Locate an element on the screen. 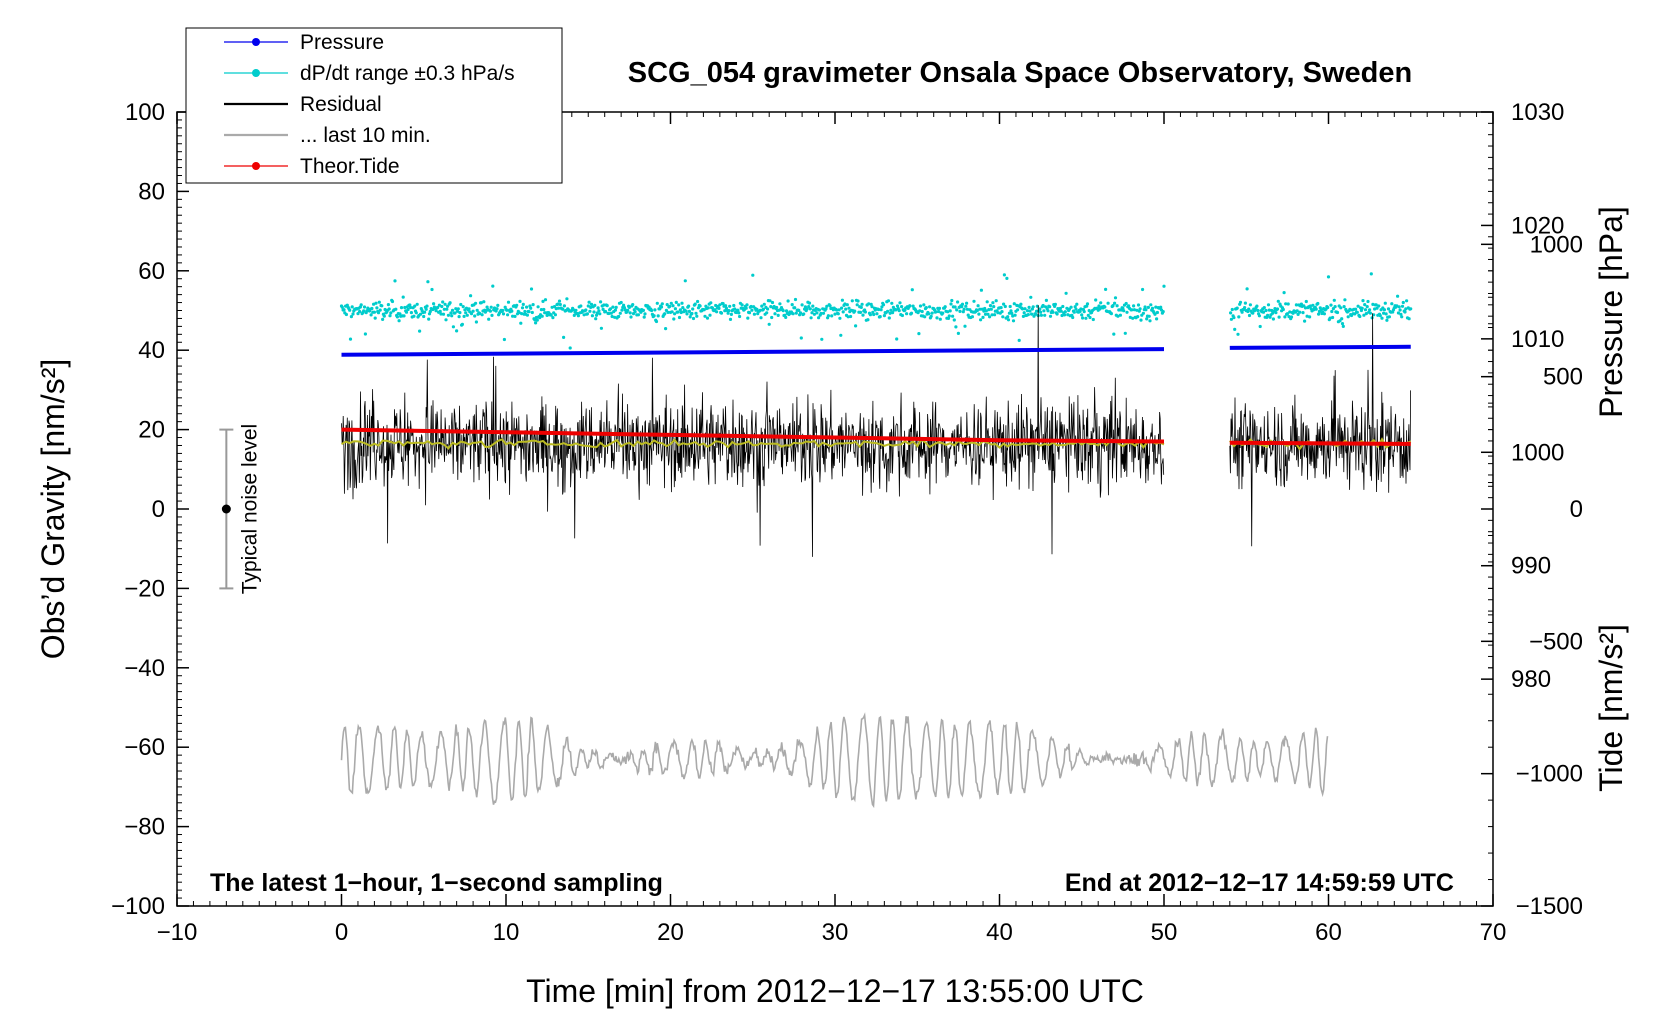  series-tide is located at coordinates (876, 436).